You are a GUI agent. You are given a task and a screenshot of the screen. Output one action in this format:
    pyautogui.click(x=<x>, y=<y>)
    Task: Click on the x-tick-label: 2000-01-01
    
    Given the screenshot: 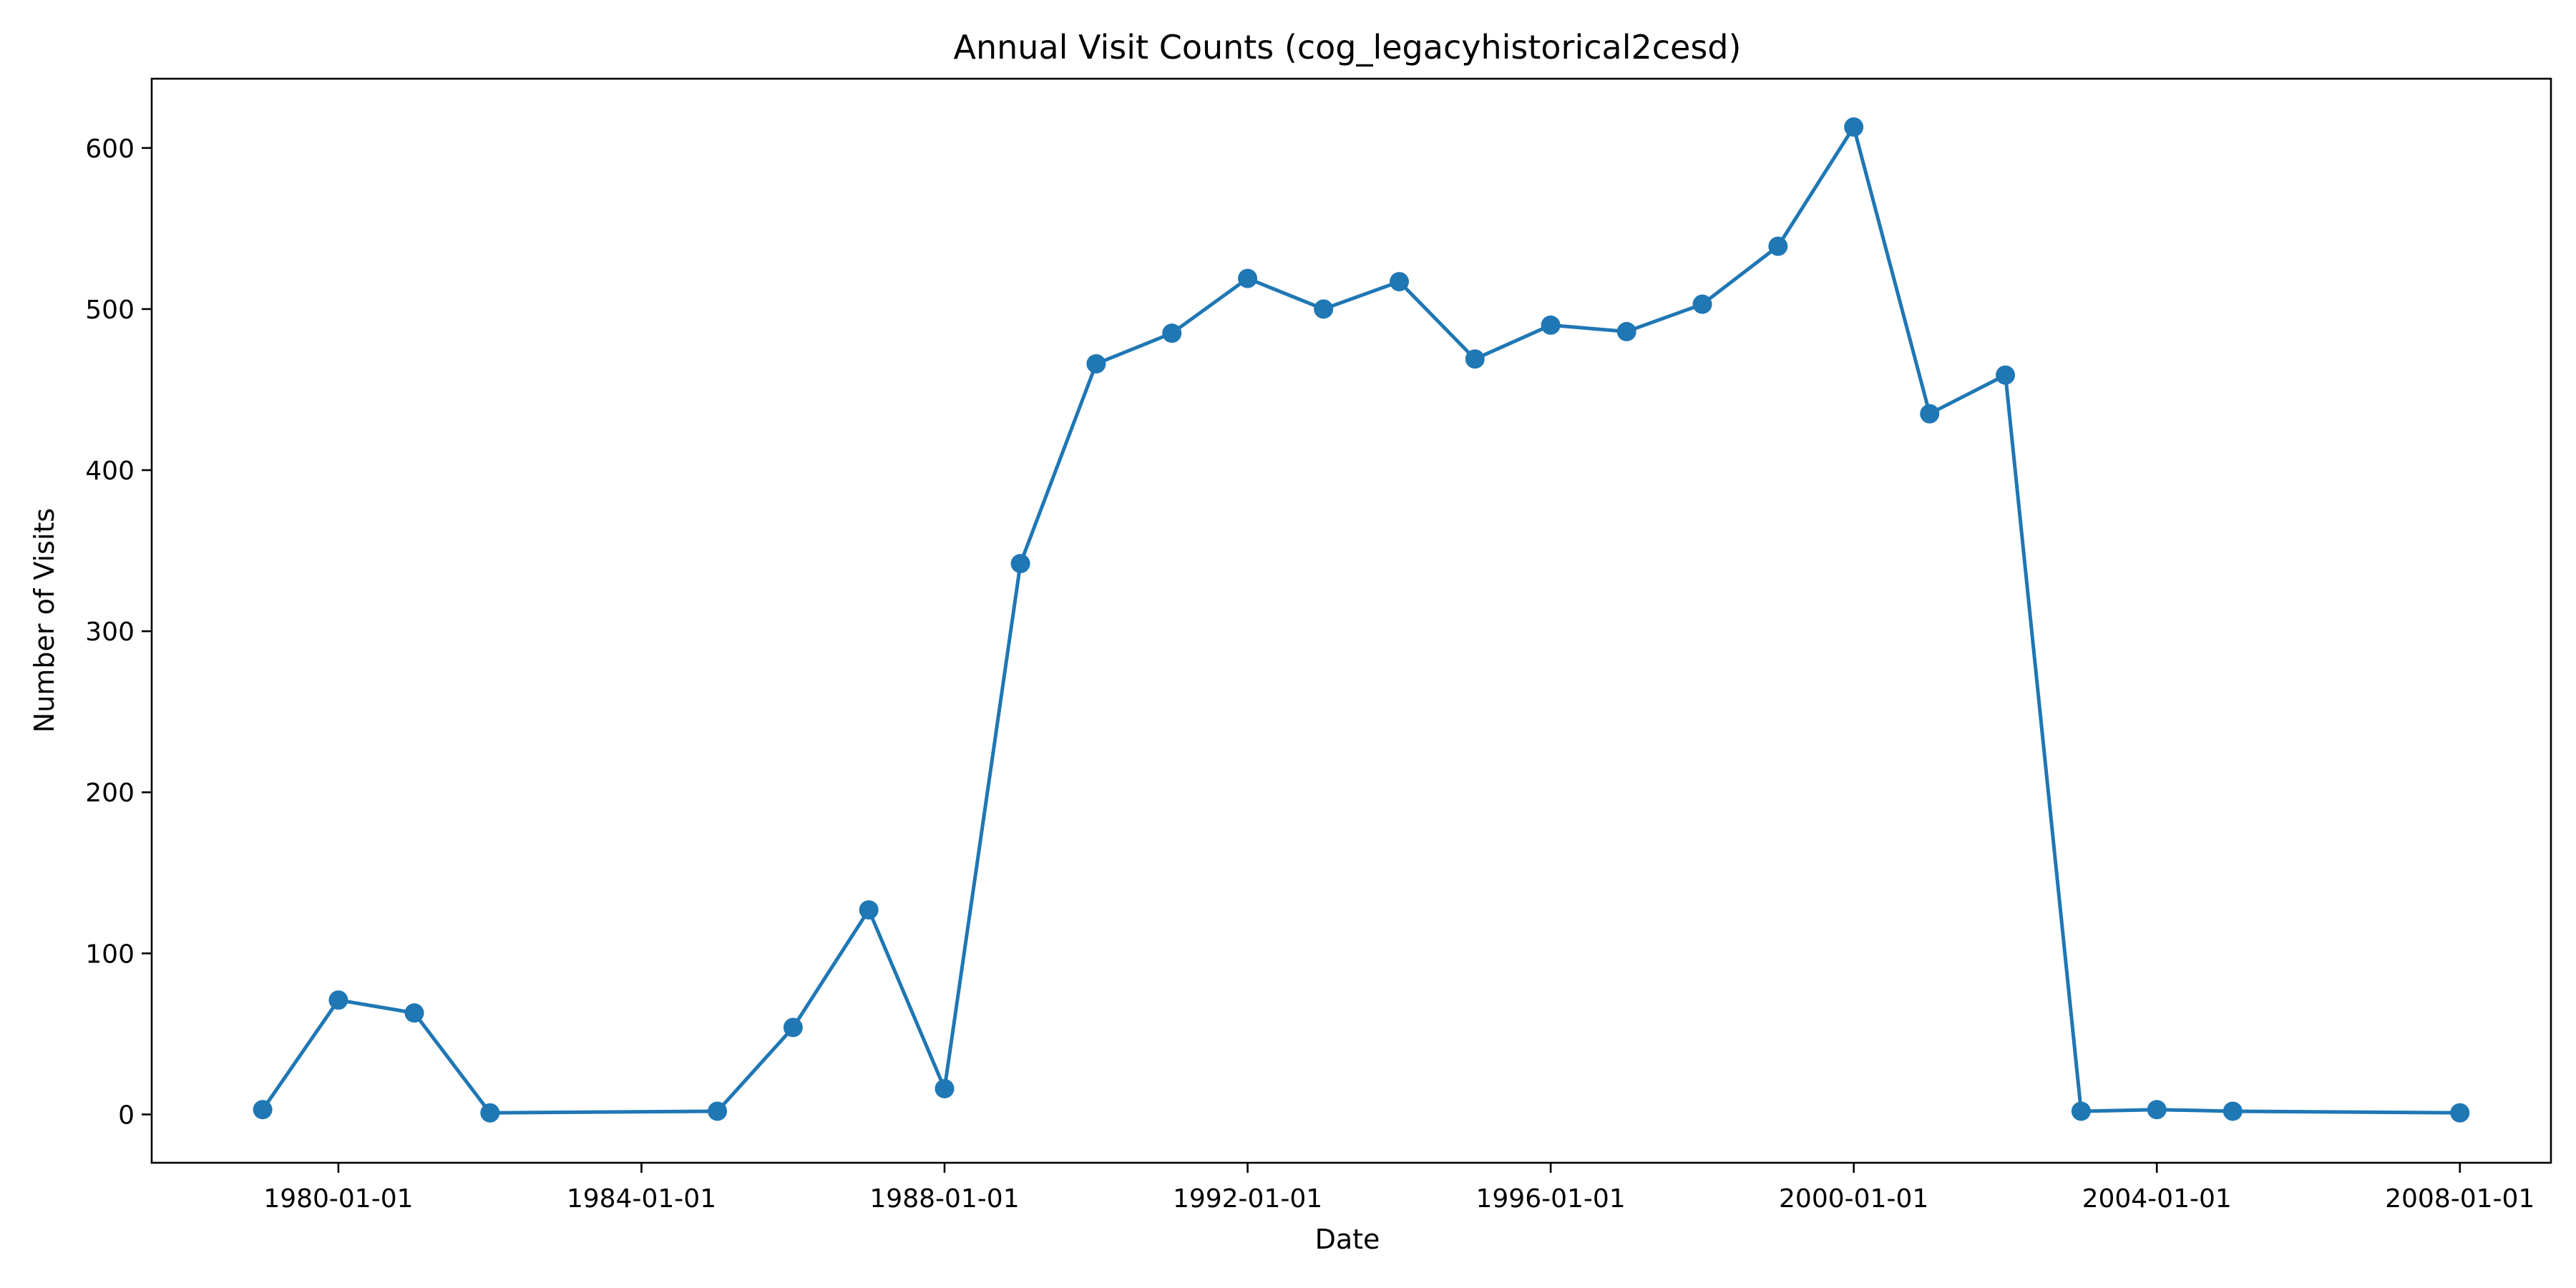 What is the action you would take?
    pyautogui.click(x=1853, y=1199)
    